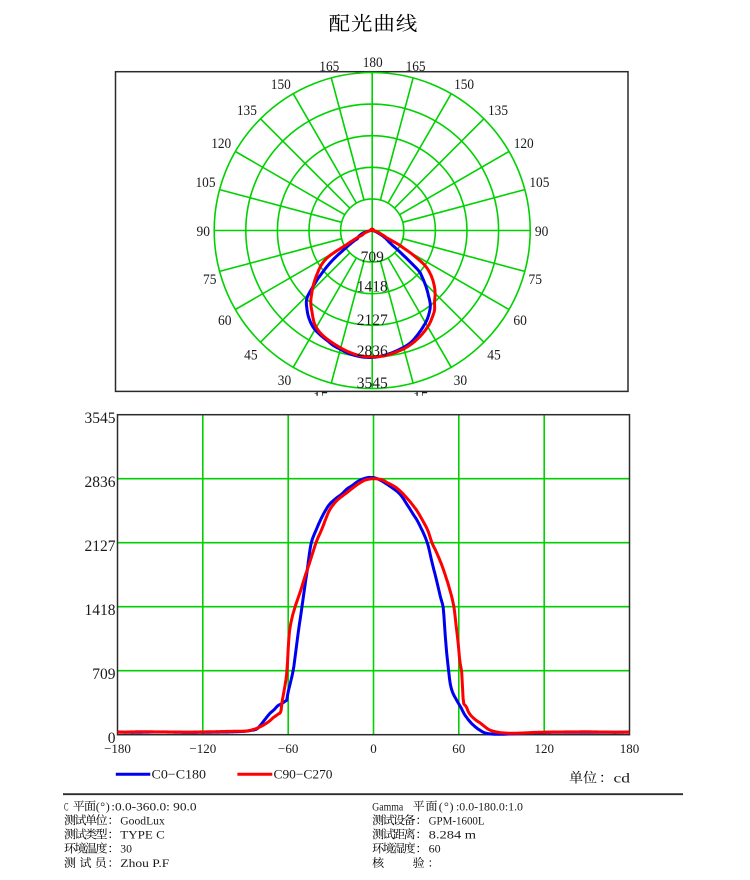 The width and height of the screenshot is (750, 880). What do you see at coordinates (622, 779) in the screenshot?
I see `svg-text: cd` at bounding box center [622, 779].